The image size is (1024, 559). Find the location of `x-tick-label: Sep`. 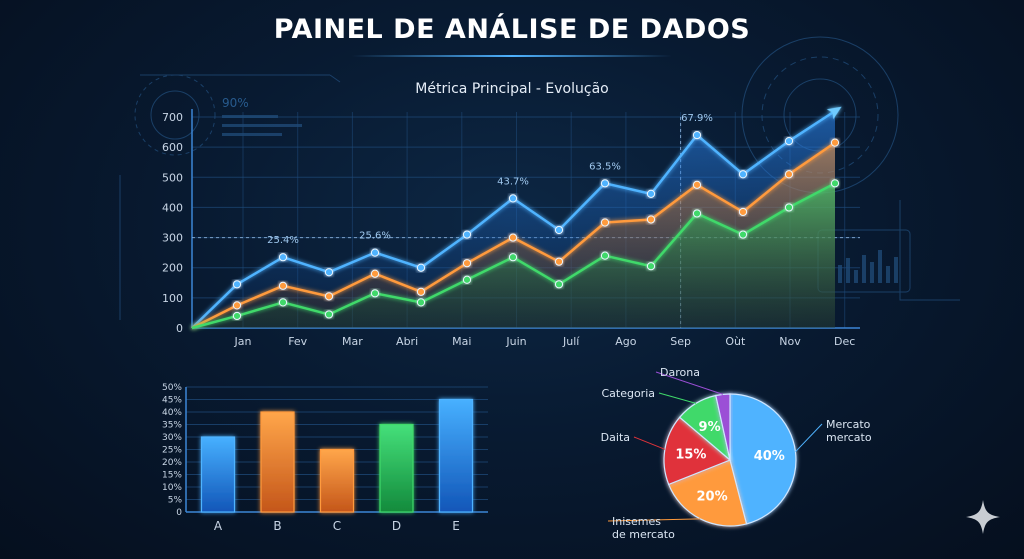

x-tick-label: Sep is located at coordinates (680, 341).